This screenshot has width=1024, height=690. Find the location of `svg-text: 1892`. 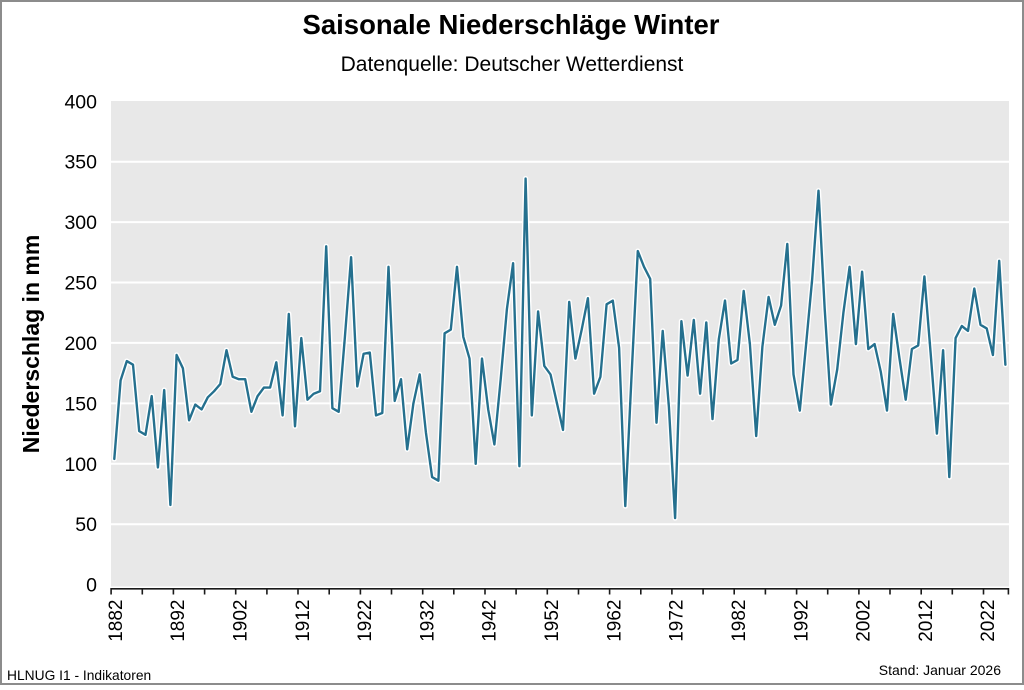

svg-text: 1892 is located at coordinates (178, 621).